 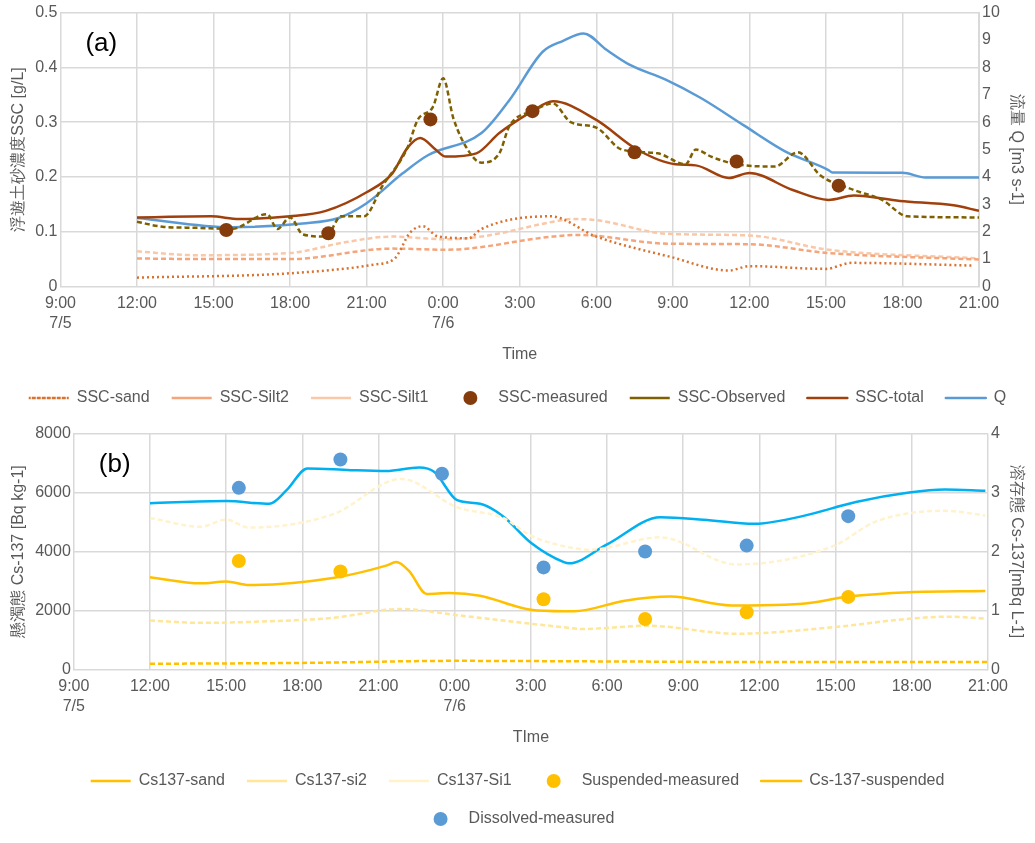 What do you see at coordinates (986, 121) in the screenshot?
I see `y2-tick-label: 6` at bounding box center [986, 121].